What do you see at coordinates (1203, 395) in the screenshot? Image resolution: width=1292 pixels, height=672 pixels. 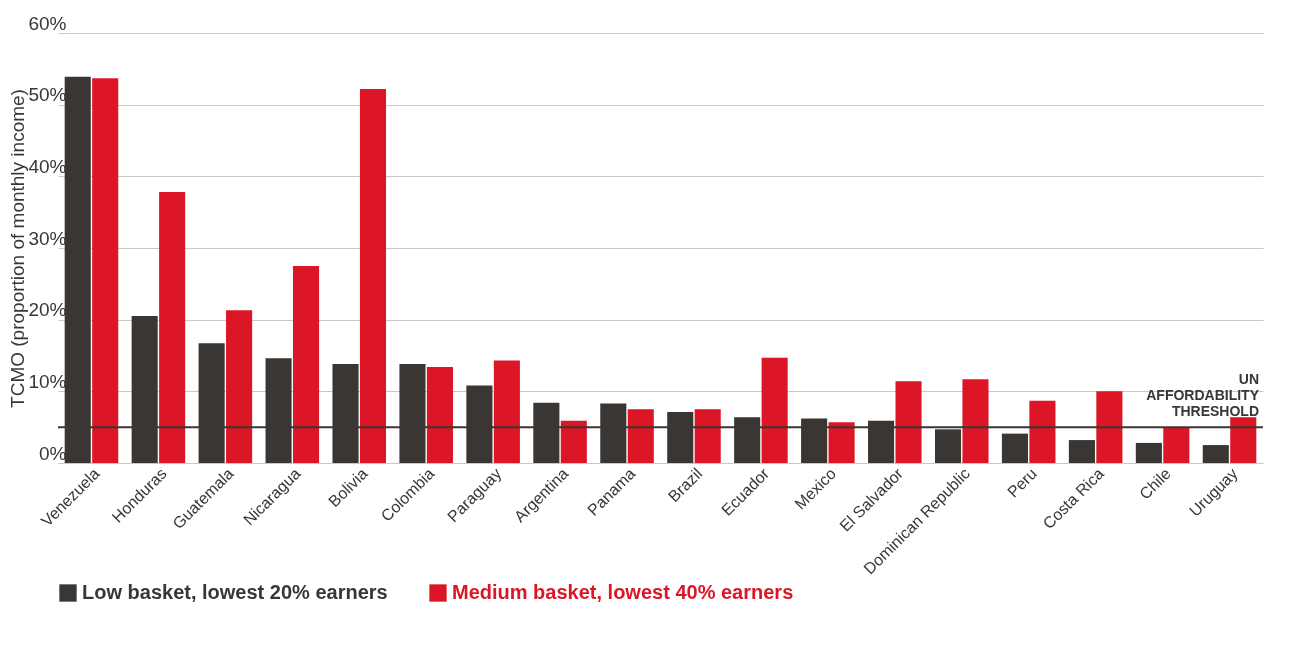 I see `ref-line-label: UN AFFORDABILITY THRESHOLD` at bounding box center [1203, 395].